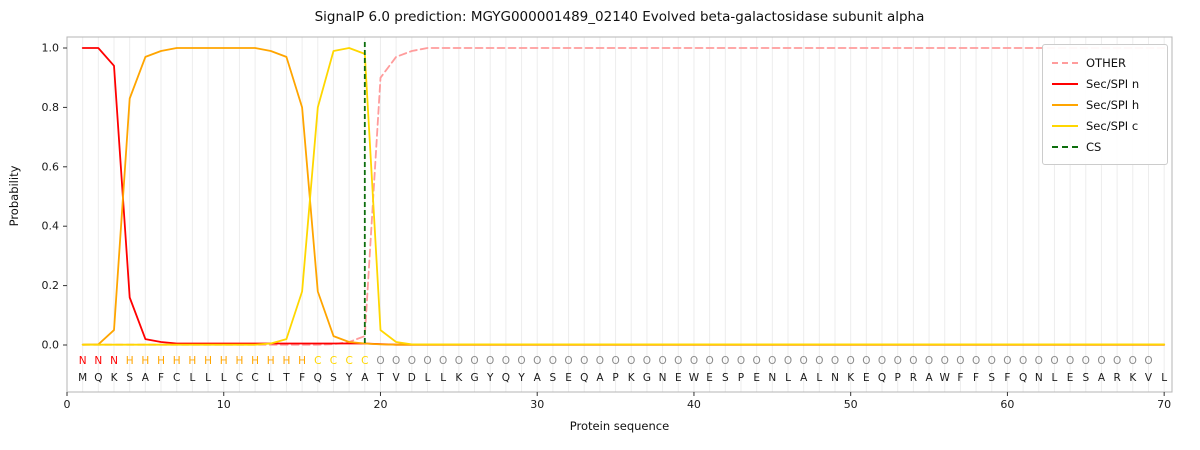 The width and height of the screenshot is (1200, 450). Describe the element at coordinates (51, 226) in the screenshot. I see `y-tick-label: 0.4` at that location.